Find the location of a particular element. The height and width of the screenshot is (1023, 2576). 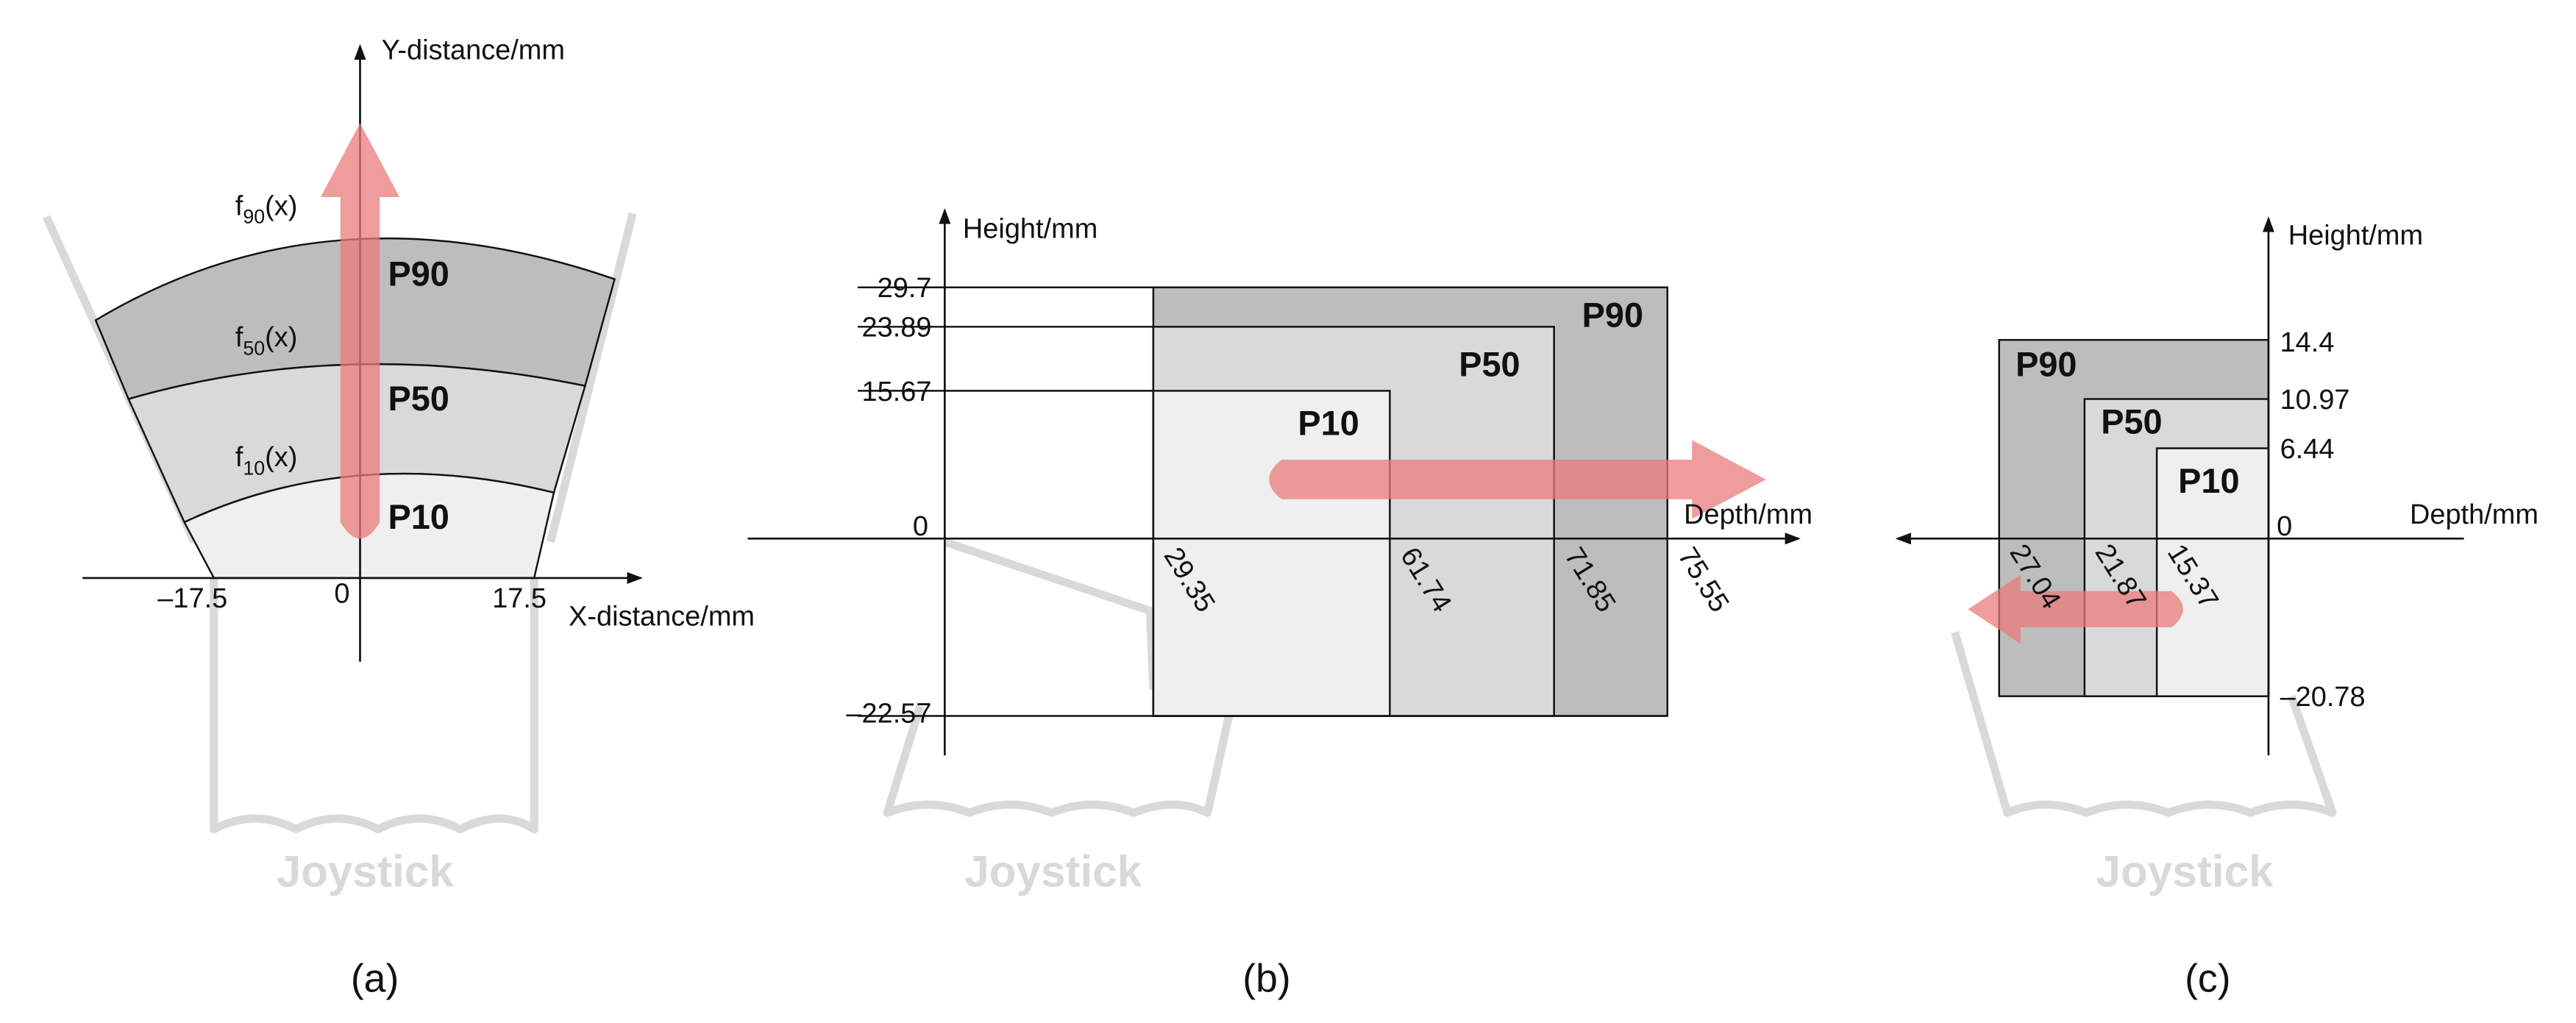

caption: (b) is located at coordinates (1266, 979).